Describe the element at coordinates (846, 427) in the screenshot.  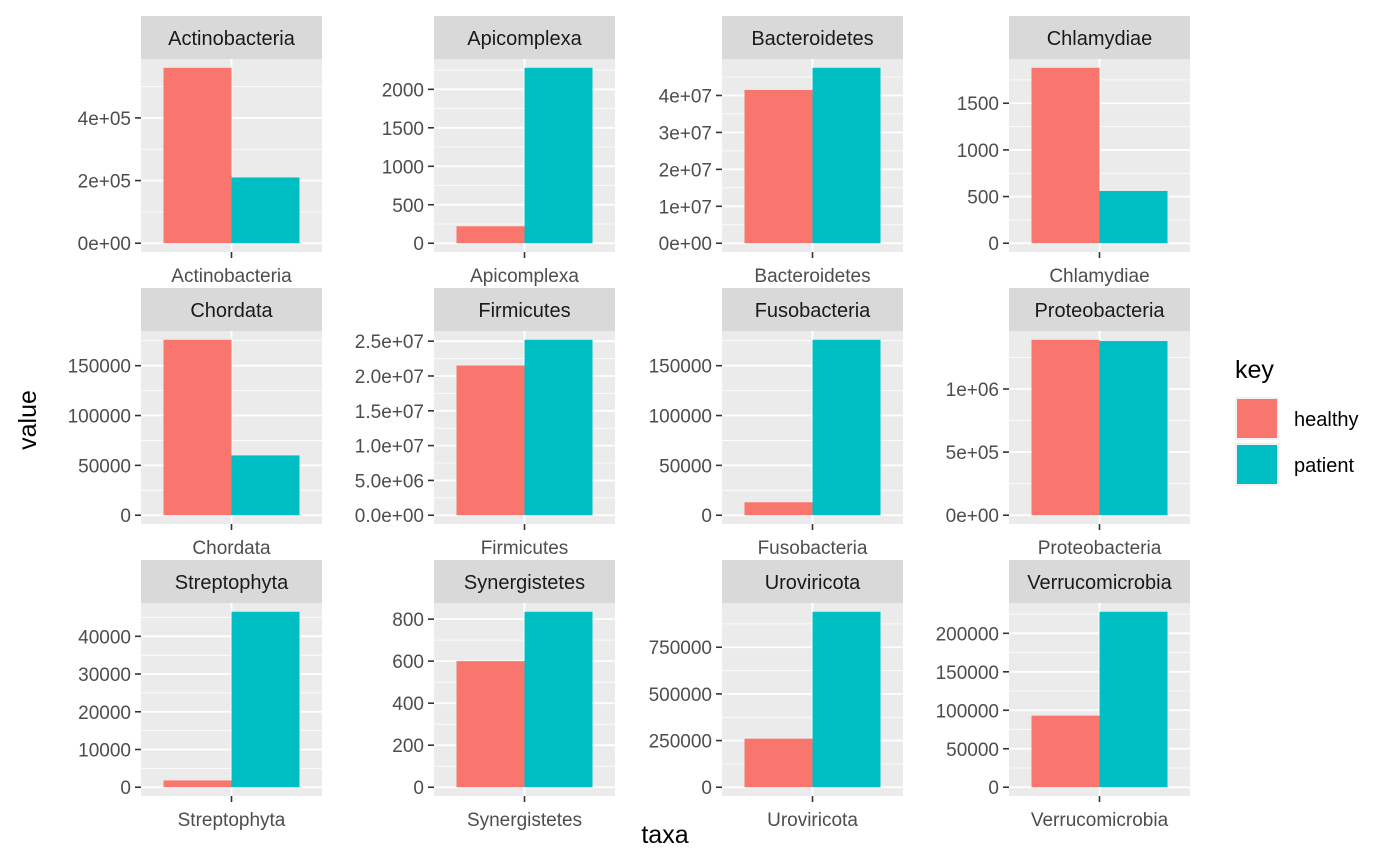
I see `bar-patient-fusobacteria` at that location.